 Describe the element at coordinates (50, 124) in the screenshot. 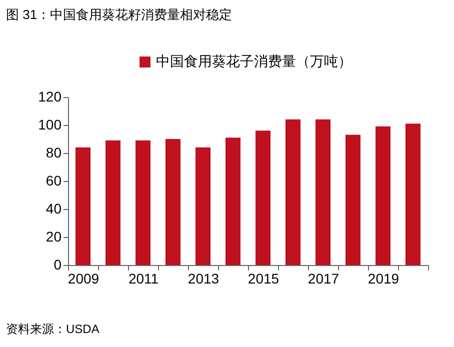

I see `y-tick-label: 100` at that location.